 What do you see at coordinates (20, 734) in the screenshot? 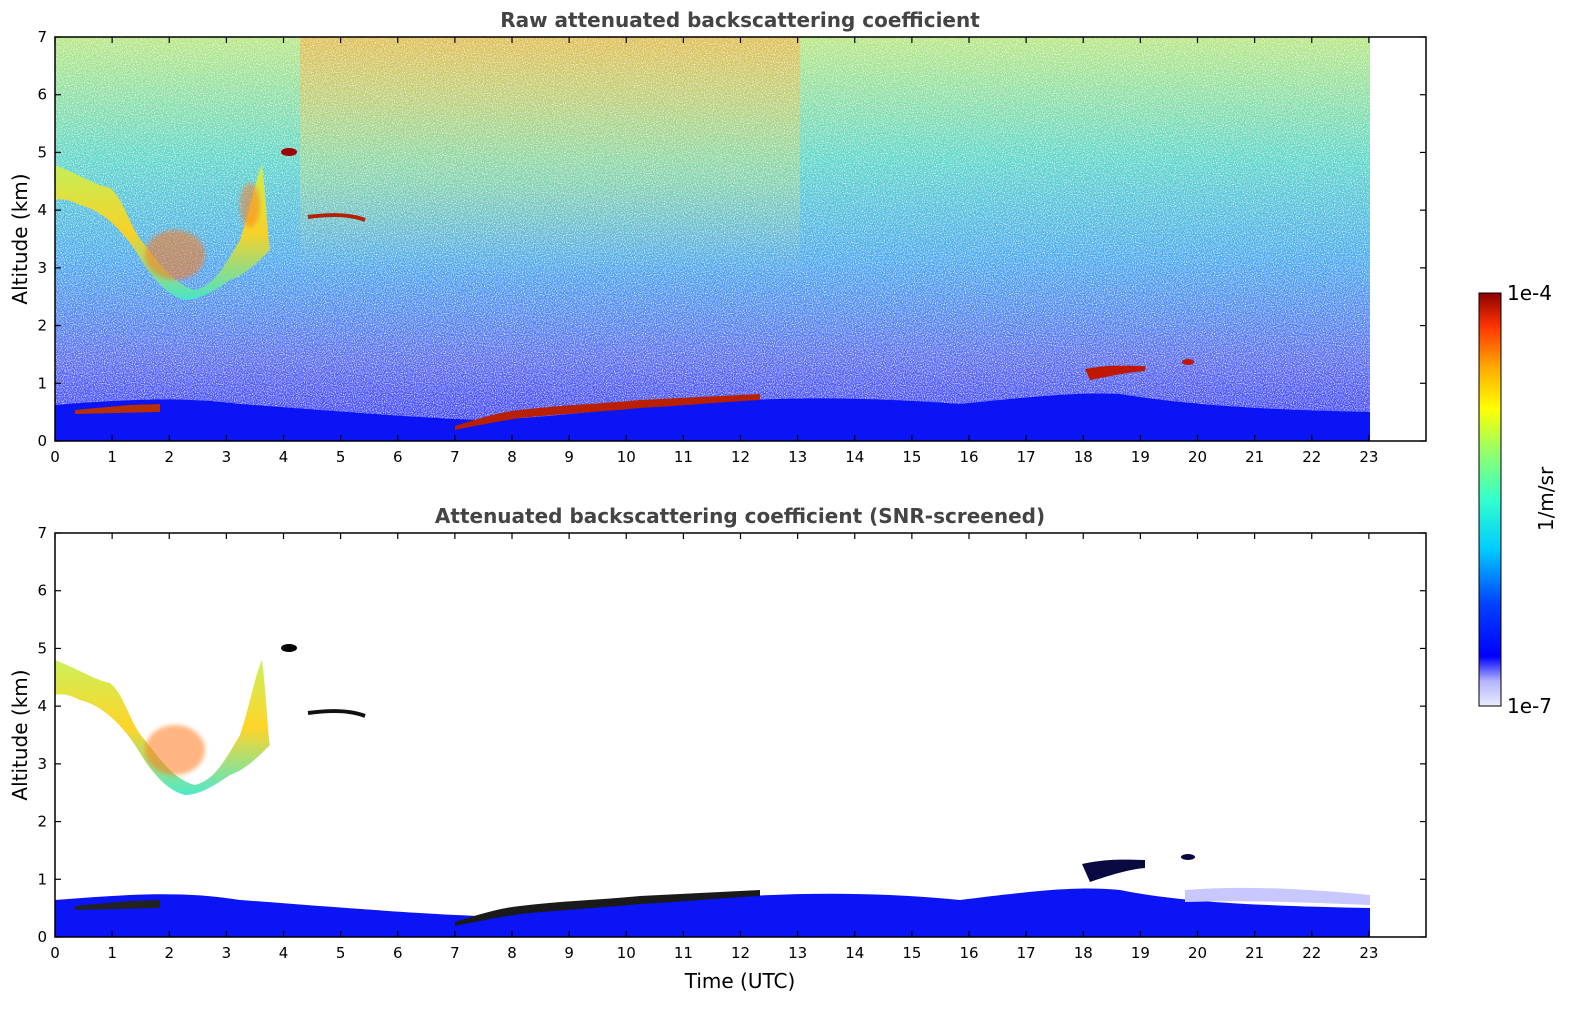
I see `bottom-ylabel: Altitude (km)` at bounding box center [20, 734].